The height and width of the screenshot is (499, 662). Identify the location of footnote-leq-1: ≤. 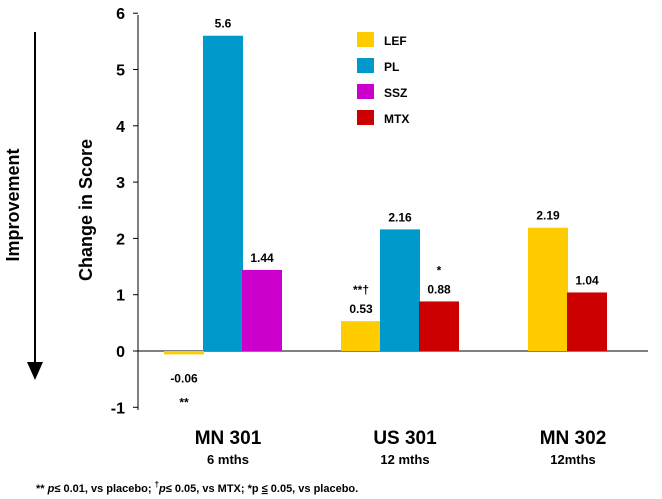
(57, 489).